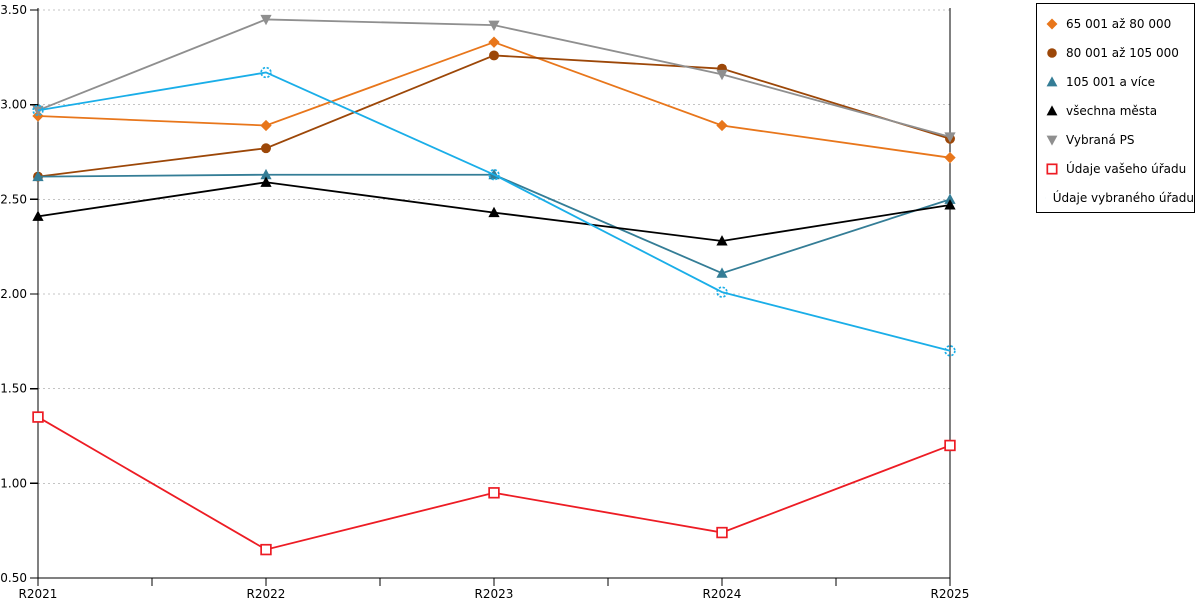 This screenshot has height=600, width=1200. I want to click on legend-diamond-icon, so click(1052, 23).